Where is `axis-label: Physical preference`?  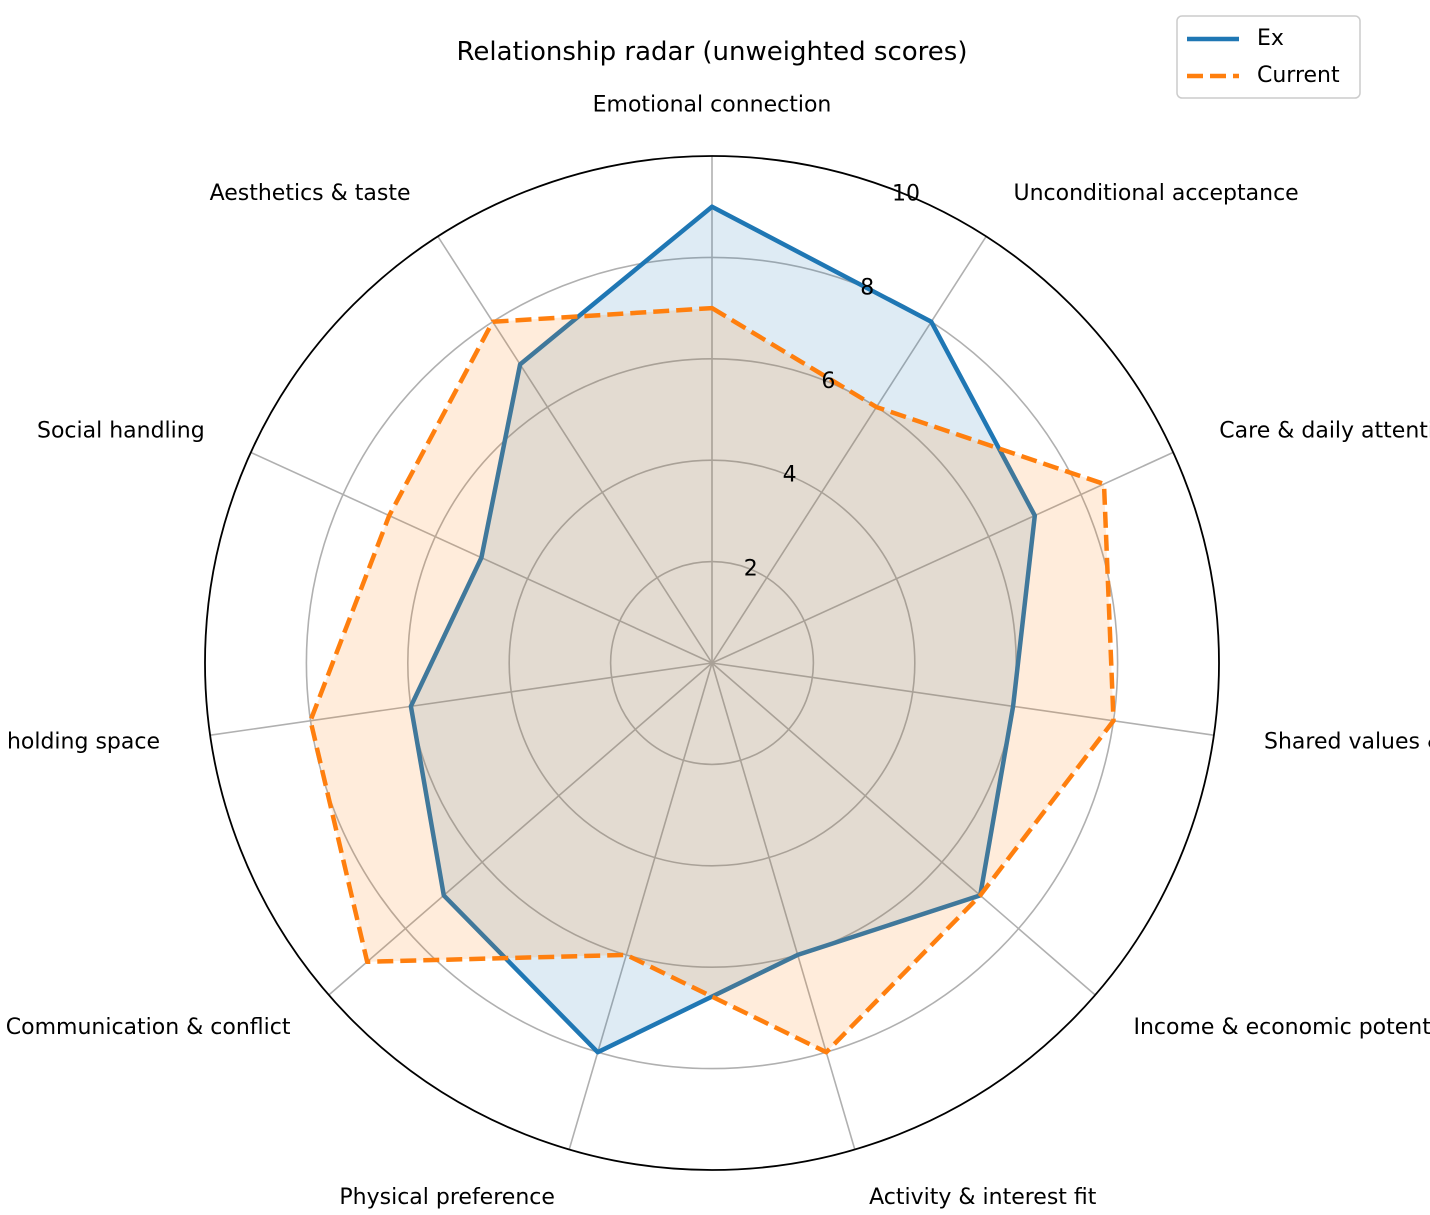 axis-label: Physical preference is located at coordinates (447, 1197).